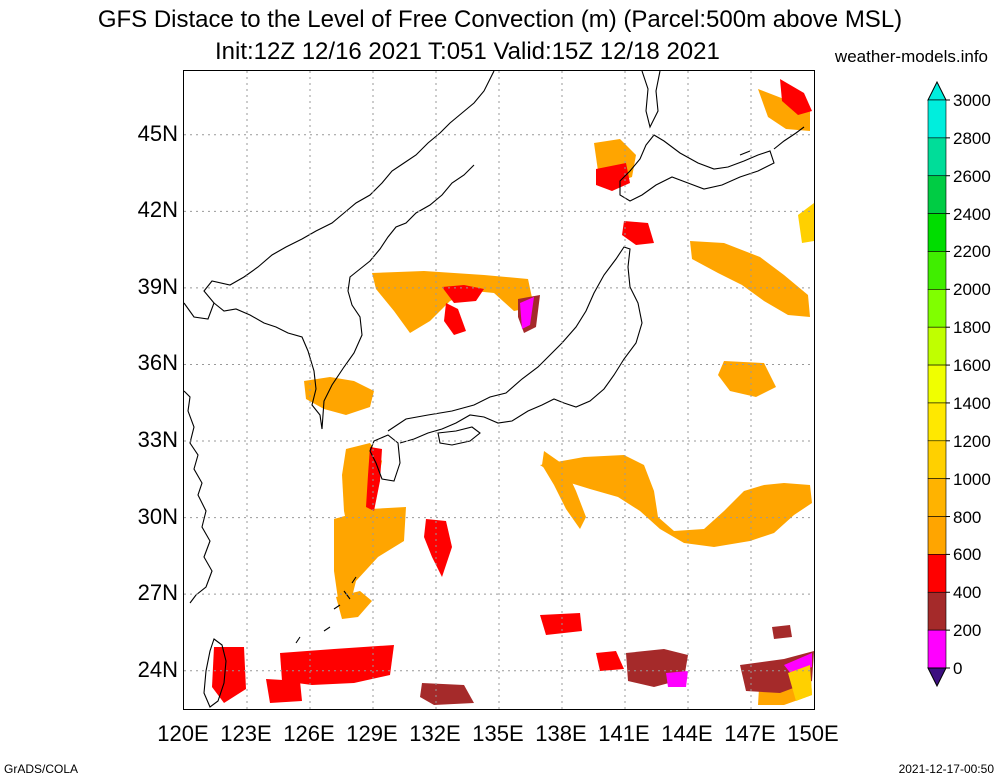 The image size is (1000, 779). I want to click on footer-timestamp: 2021-12-17-00:50, so click(946, 769).